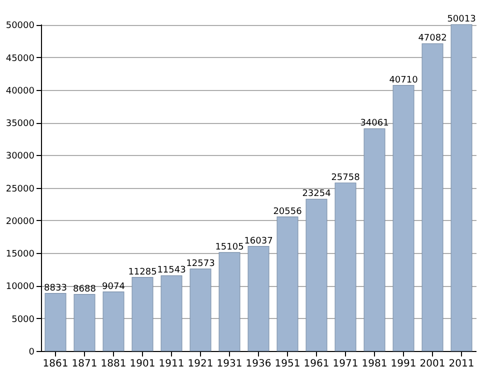  What do you see at coordinates (229, 364) in the screenshot?
I see `x-tick-label: 1931` at bounding box center [229, 364].